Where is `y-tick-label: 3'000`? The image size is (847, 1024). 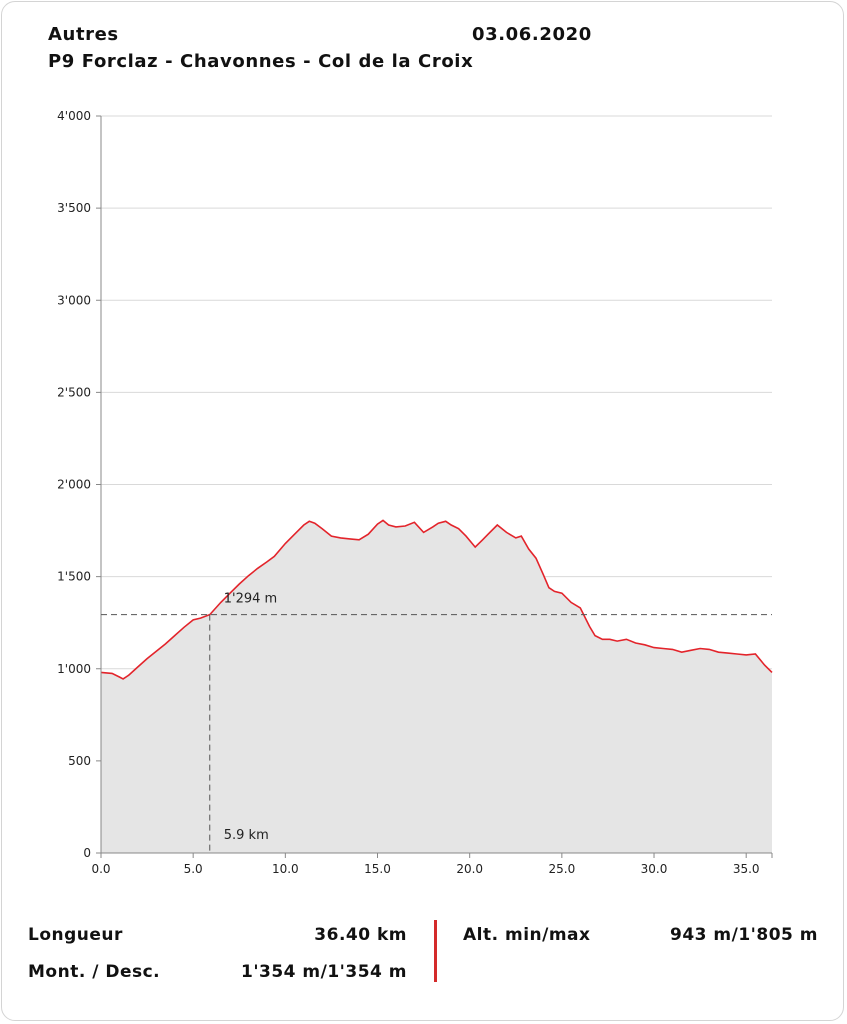
y-tick-label: 3'000 is located at coordinates (74, 300).